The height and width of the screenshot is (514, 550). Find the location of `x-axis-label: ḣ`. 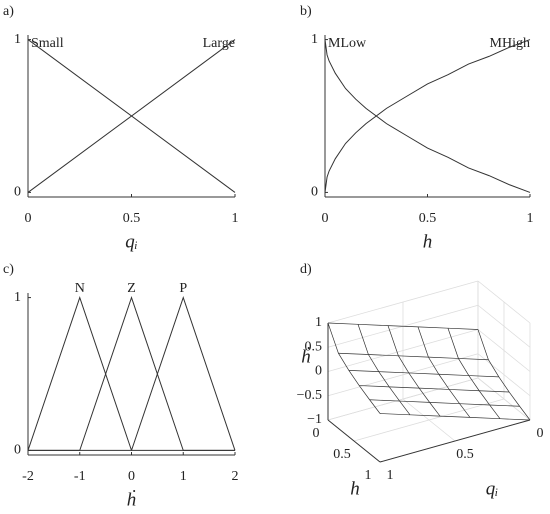

x-axis-label: ḣ is located at coordinates (132, 499).